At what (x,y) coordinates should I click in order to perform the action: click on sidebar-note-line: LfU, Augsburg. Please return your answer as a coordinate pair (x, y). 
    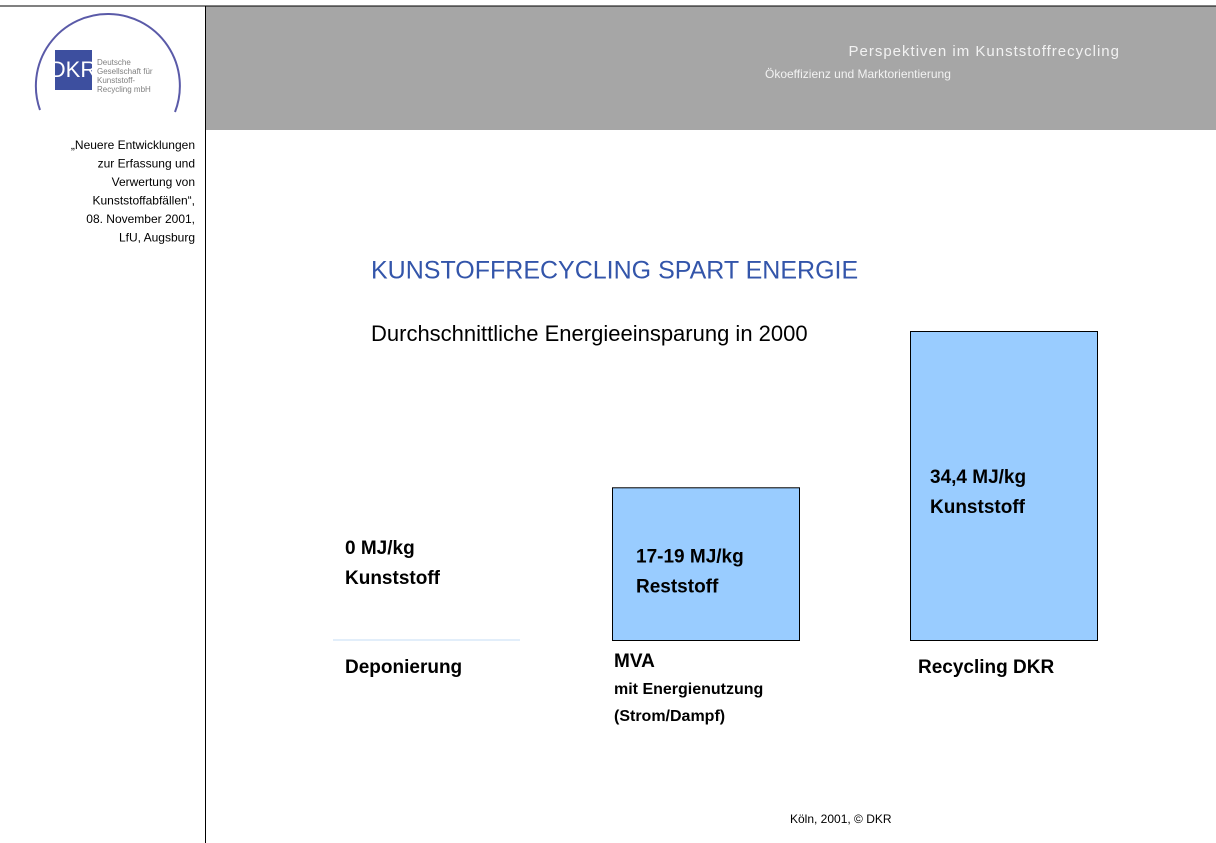
    Looking at the image, I should click on (157, 238).